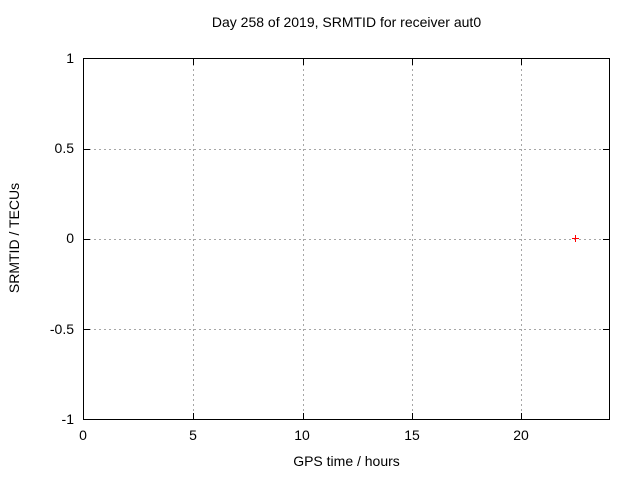  I want to click on x-tick-label: 0, so click(83, 435).